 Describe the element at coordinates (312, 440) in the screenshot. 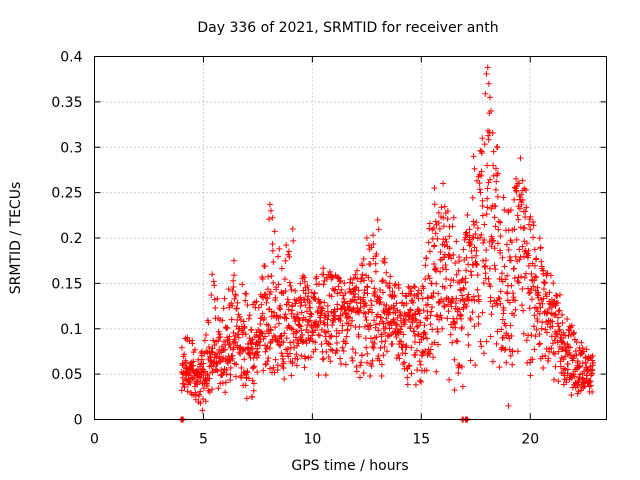

I see `x-tick-label: 10` at that location.